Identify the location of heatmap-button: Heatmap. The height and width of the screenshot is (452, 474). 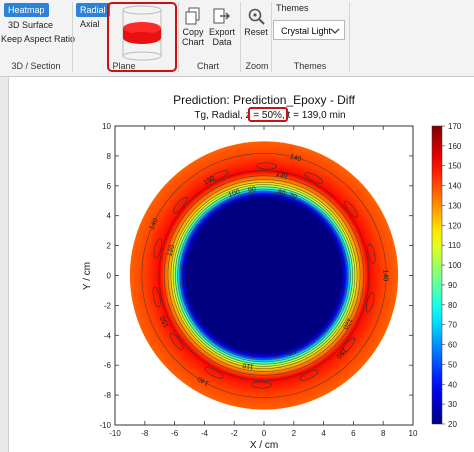
(26, 10).